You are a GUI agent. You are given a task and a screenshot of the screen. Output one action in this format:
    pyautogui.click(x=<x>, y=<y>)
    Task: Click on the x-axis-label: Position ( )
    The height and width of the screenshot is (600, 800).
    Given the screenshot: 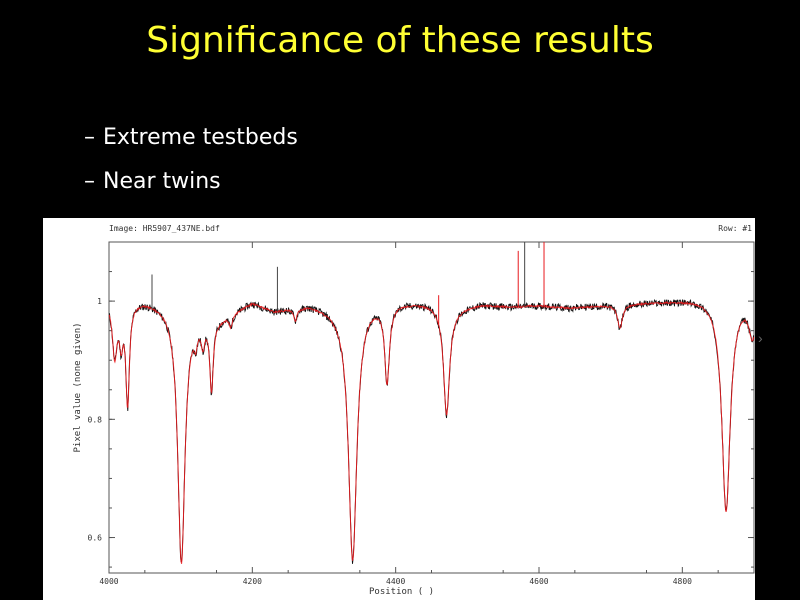 What is the action you would take?
    pyautogui.click(x=401, y=592)
    